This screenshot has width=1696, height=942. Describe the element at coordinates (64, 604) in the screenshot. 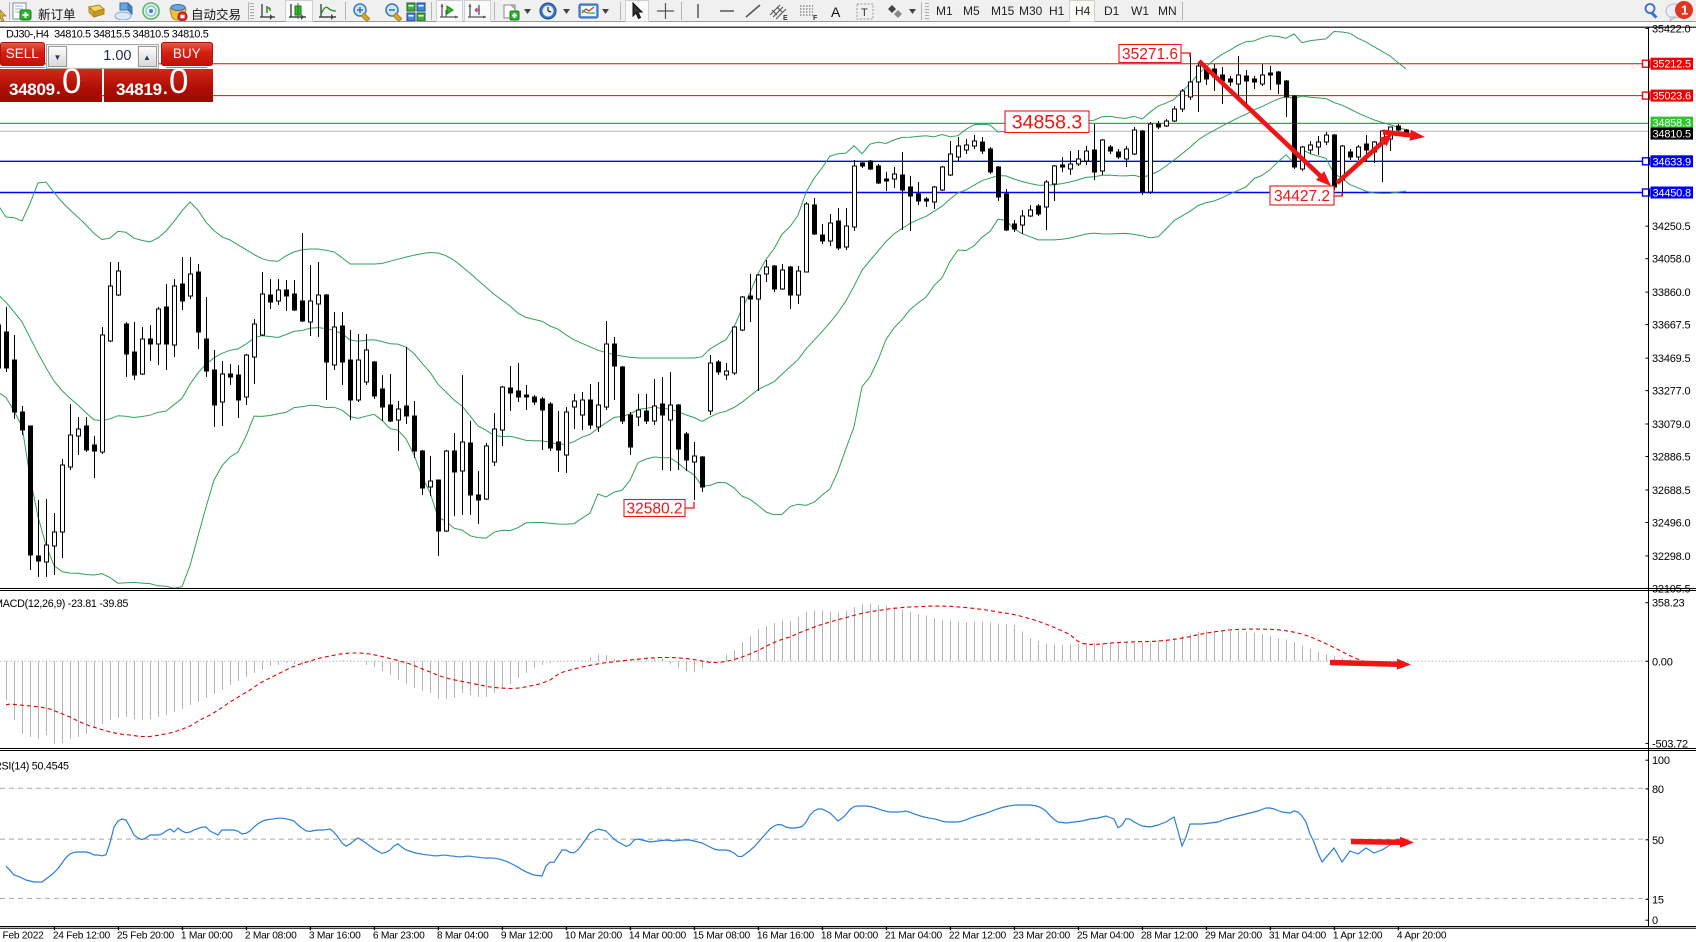

I see `svg-text: MACD(12,26,9) -23.81 -39.85` at that location.